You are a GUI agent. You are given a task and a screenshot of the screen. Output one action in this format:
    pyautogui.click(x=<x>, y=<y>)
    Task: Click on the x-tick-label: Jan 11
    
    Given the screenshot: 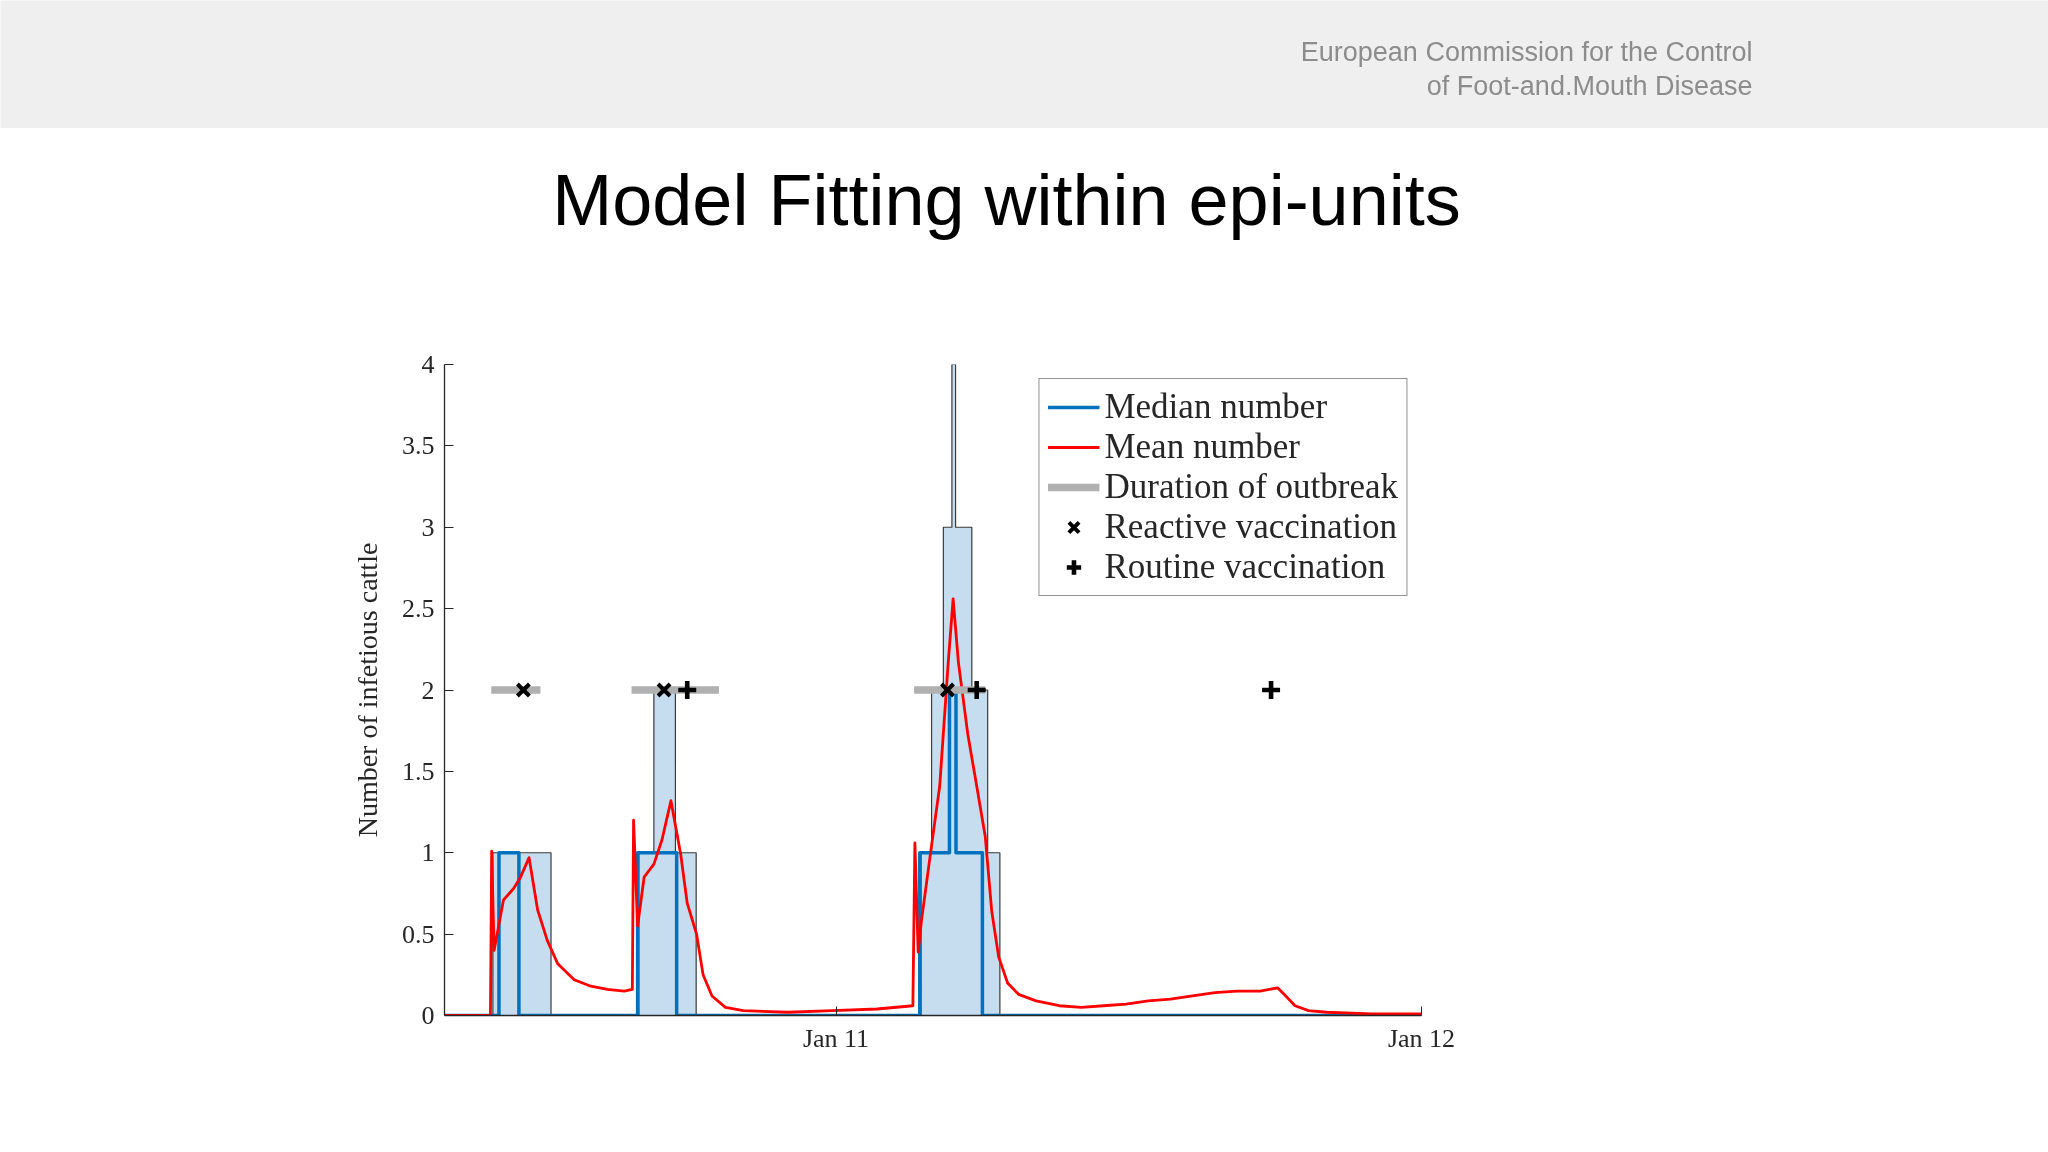 What is the action you would take?
    pyautogui.click(x=836, y=1038)
    